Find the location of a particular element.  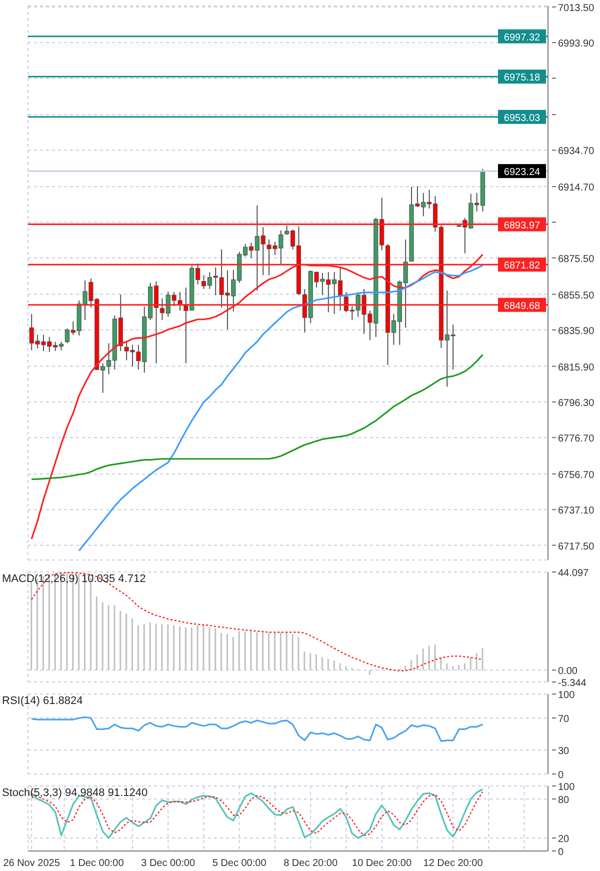

y-tick-label: -5.344 is located at coordinates (572, 683).